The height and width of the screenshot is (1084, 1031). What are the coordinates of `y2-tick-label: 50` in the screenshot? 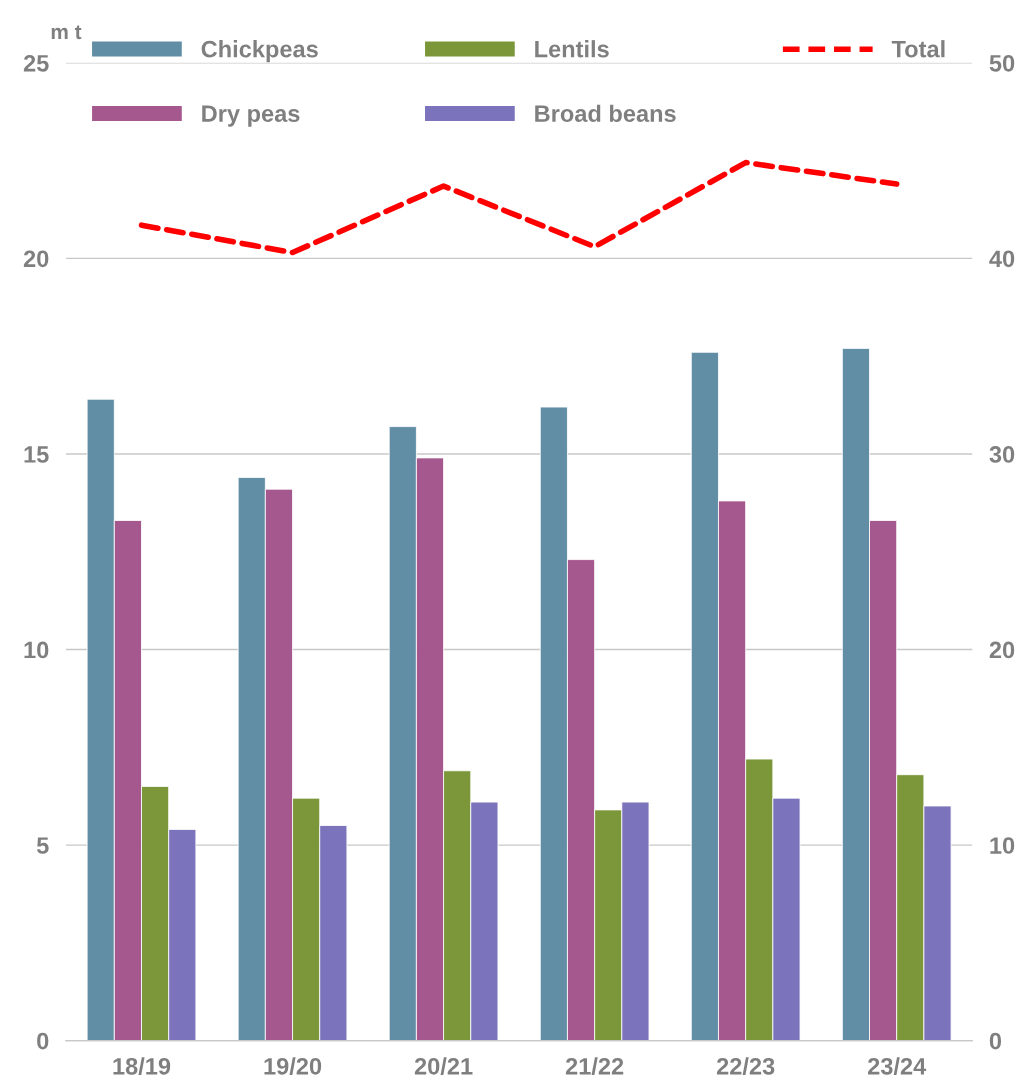 It's located at (1002, 63).